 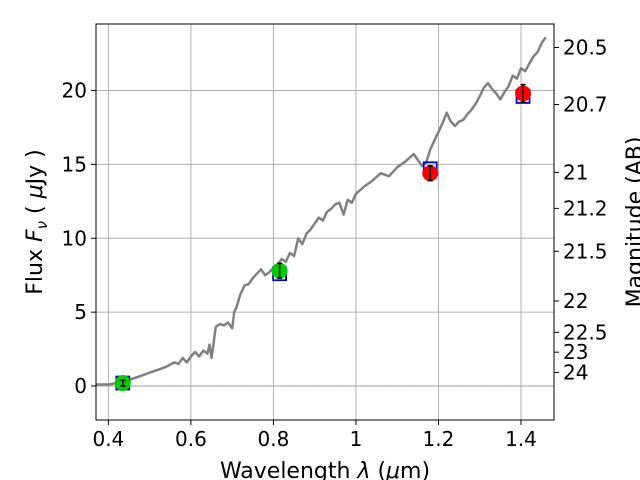 I want to click on magnitude-tick-label: 22, so click(x=575, y=301).